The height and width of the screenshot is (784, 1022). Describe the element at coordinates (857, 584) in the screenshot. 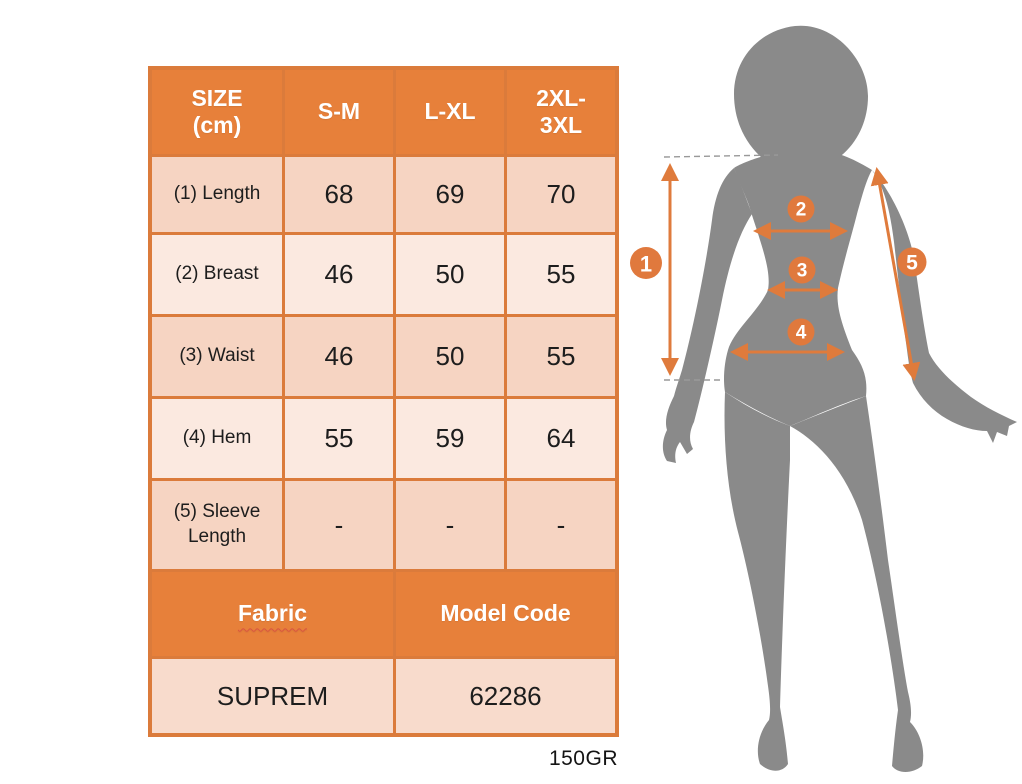

I see `silhouette-right-leg` at that location.